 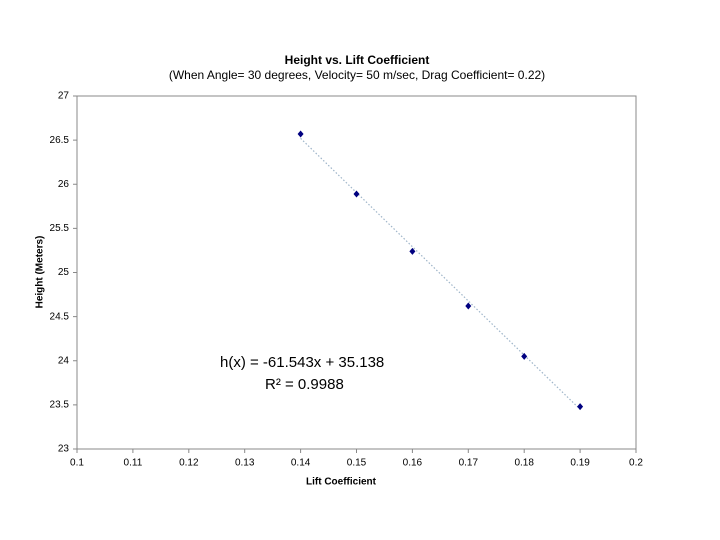 I want to click on x-tick-label: 0.11, so click(x=133, y=463).